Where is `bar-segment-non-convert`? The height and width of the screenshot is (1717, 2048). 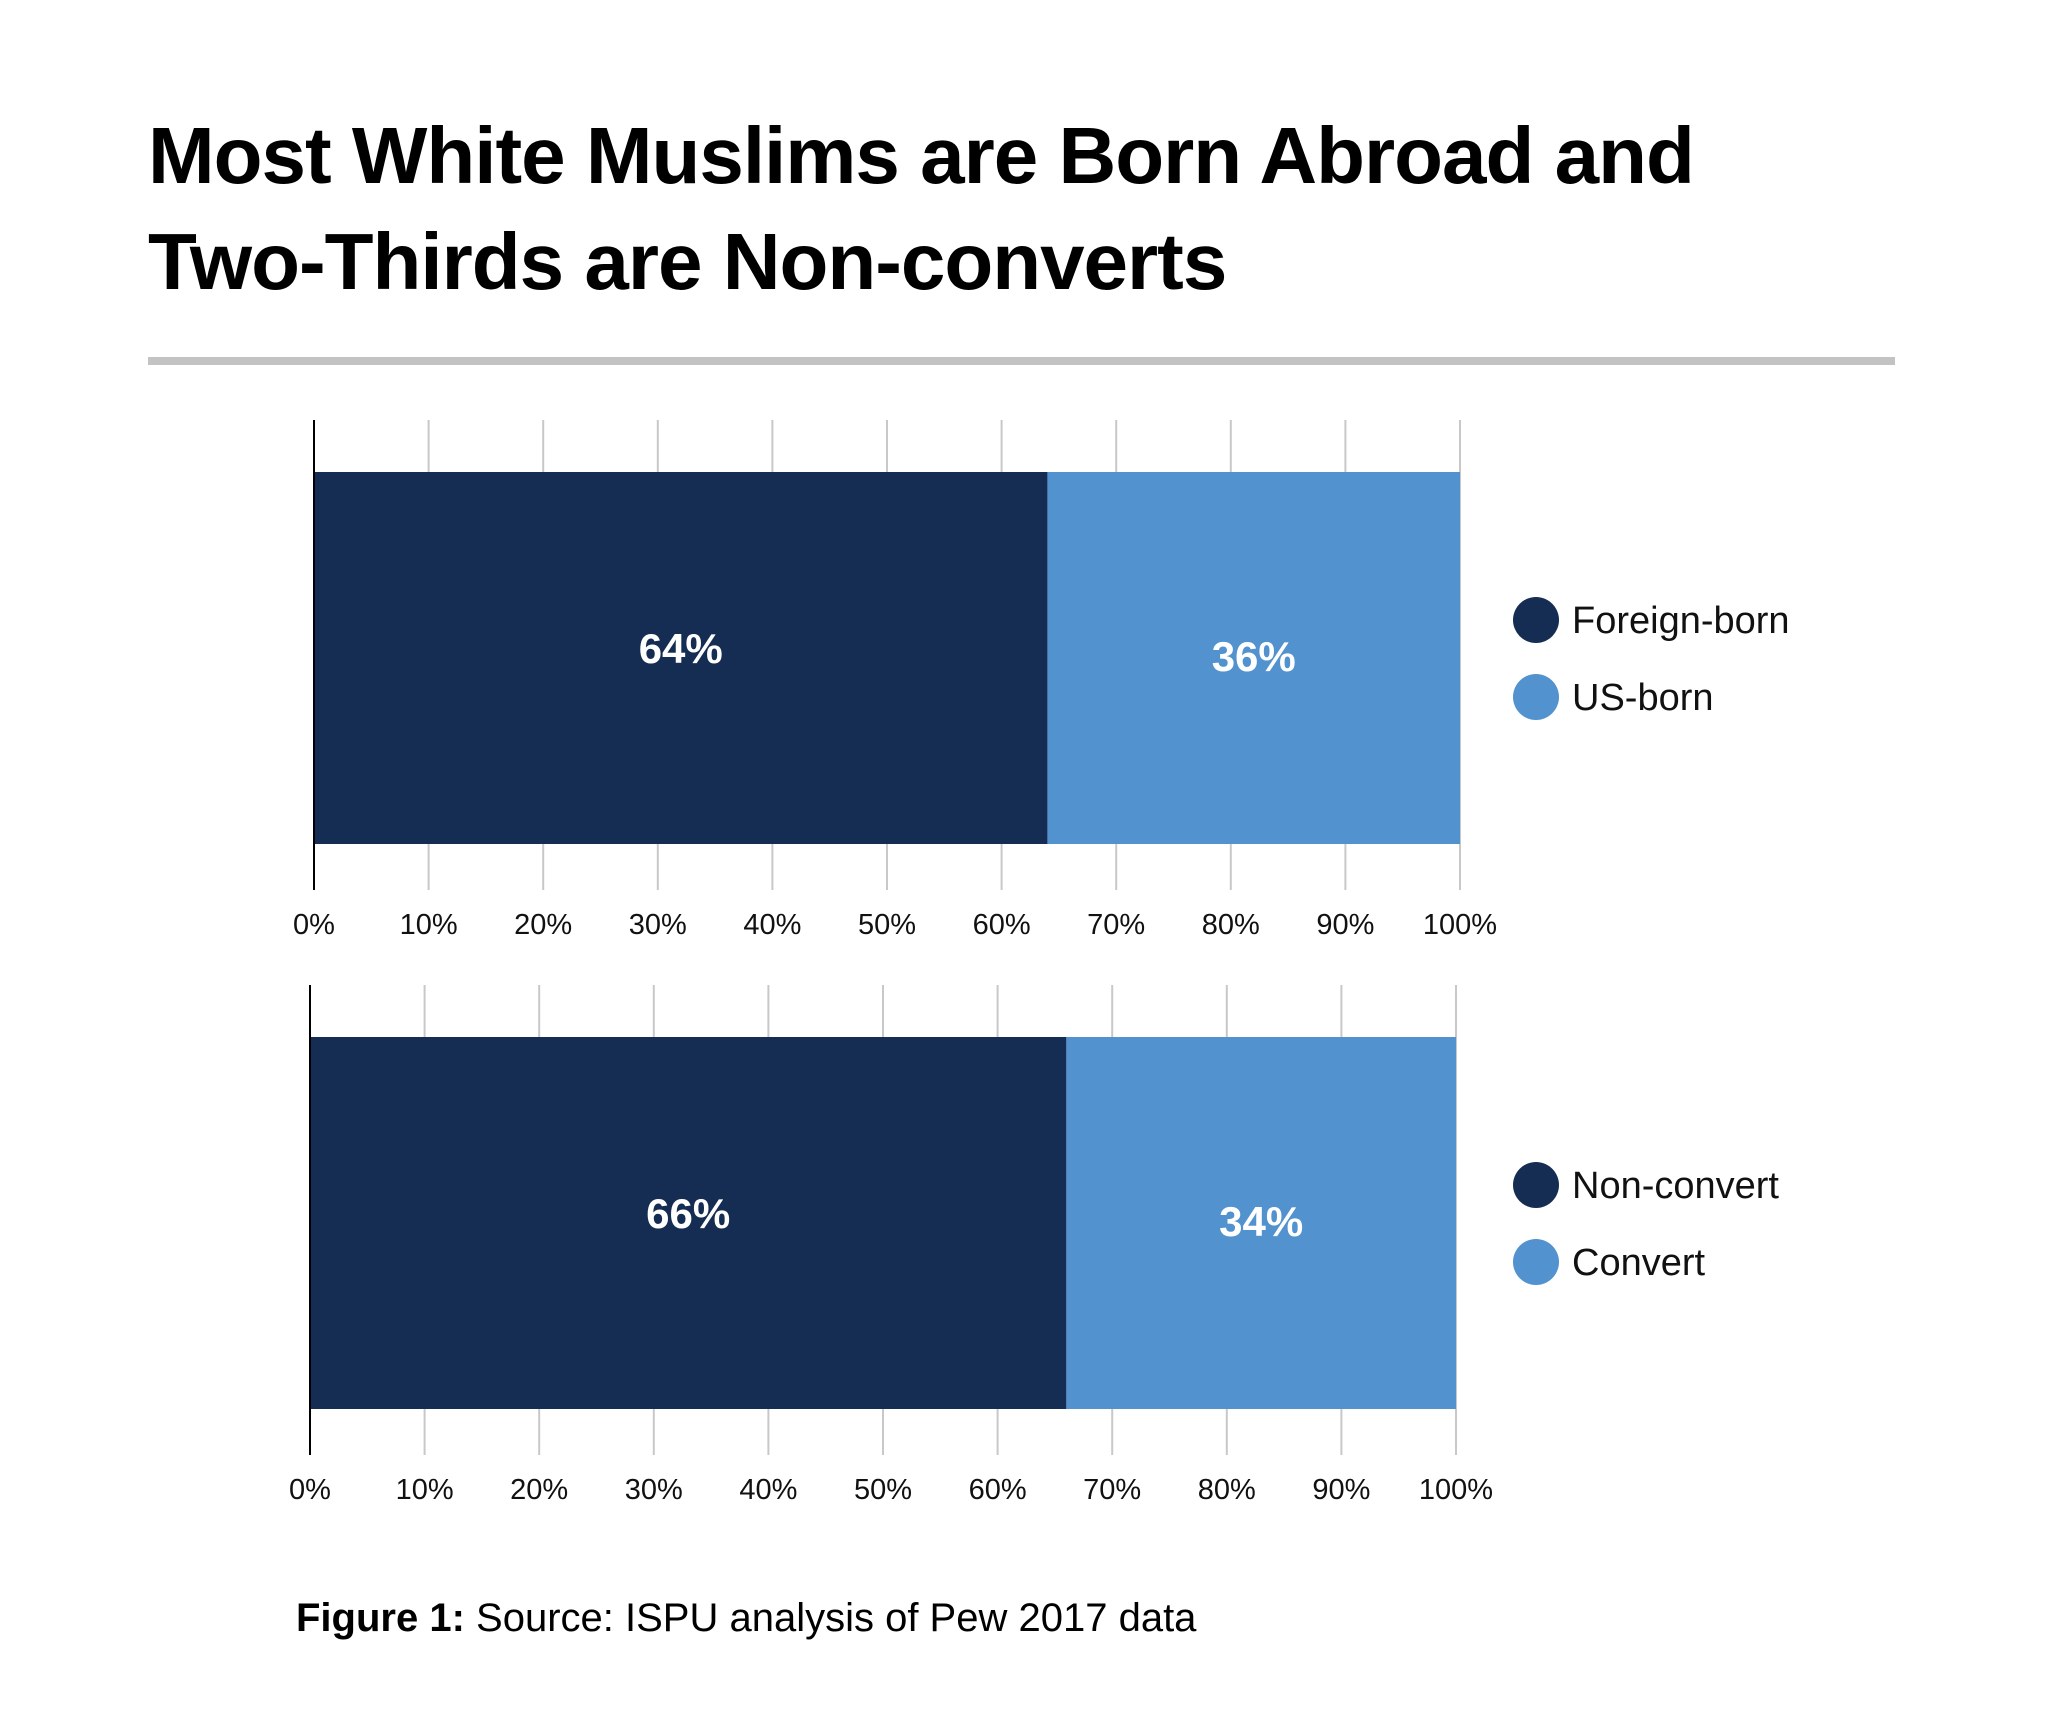 bar-segment-non-convert is located at coordinates (688, 1223).